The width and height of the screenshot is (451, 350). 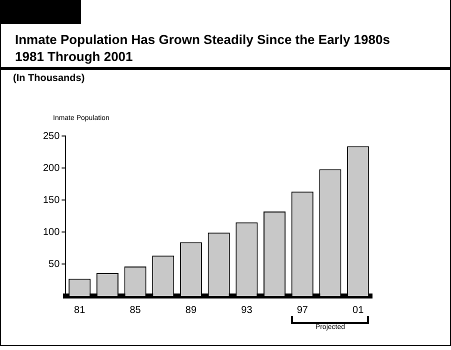 I want to click on y-tick-label: 150, so click(x=51, y=200).